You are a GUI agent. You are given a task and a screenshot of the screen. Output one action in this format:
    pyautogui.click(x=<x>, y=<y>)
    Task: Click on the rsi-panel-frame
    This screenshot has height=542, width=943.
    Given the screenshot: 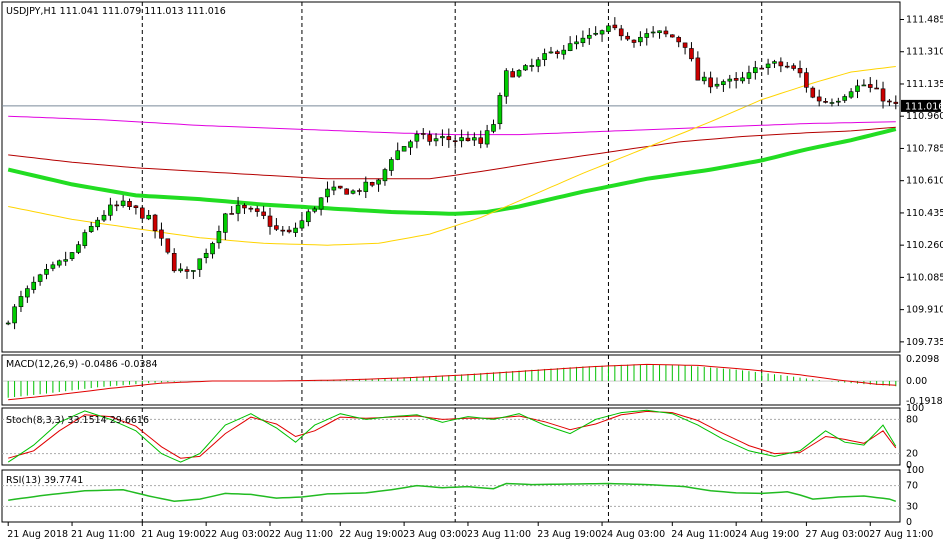 What is the action you would take?
    pyautogui.click(x=451, y=496)
    